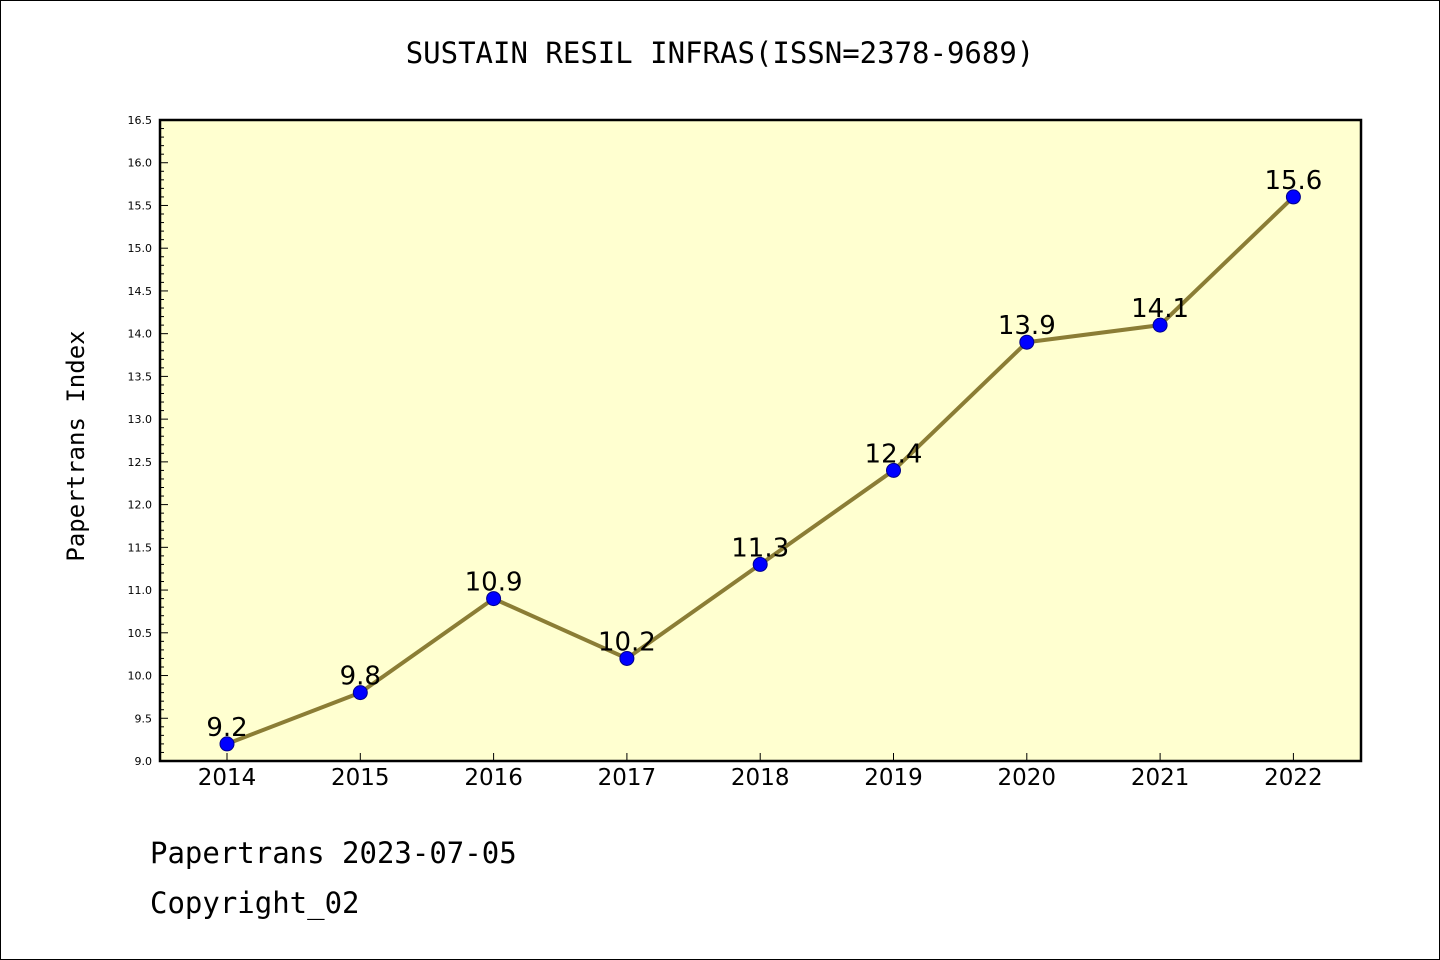 Image resolution: width=1440 pixels, height=960 pixels. Describe the element at coordinates (893, 778) in the screenshot. I see `x-tick-label: 2019` at that location.